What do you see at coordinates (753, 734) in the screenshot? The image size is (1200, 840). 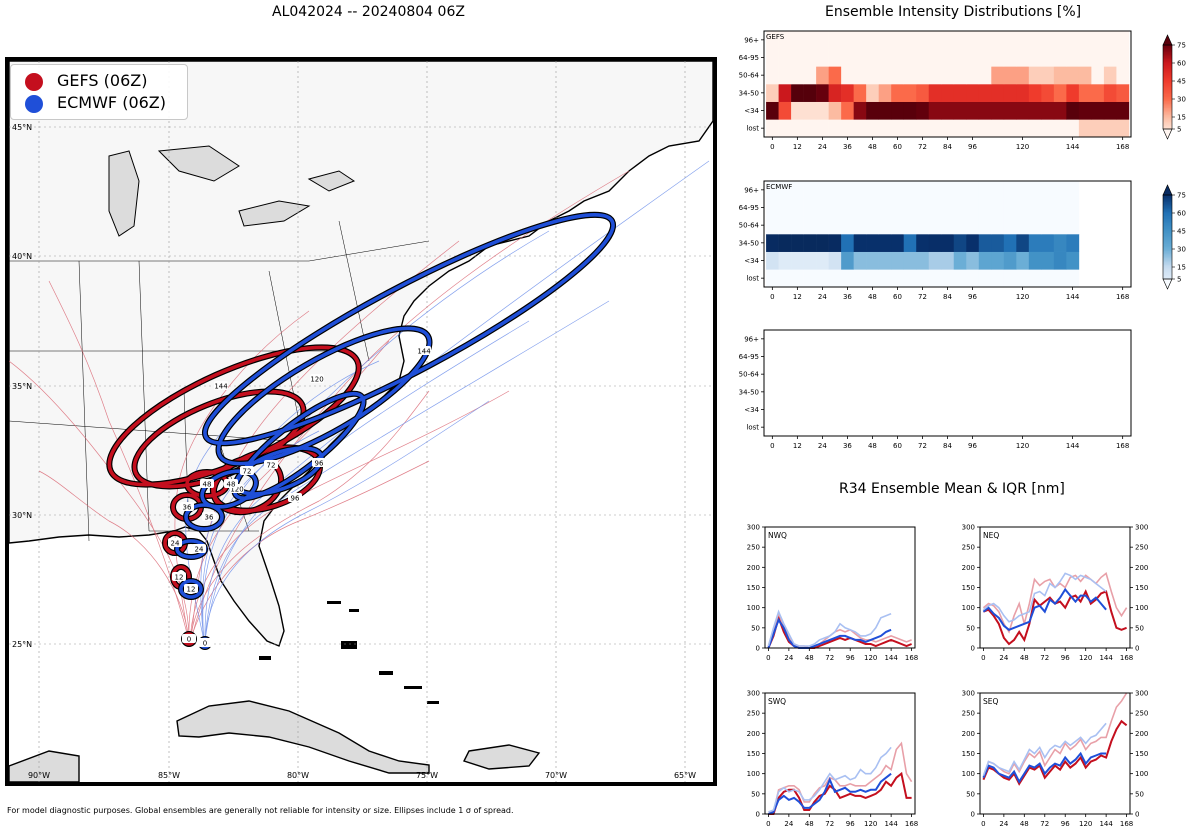 I see `r34-ytick-label: 200` at bounding box center [753, 734].